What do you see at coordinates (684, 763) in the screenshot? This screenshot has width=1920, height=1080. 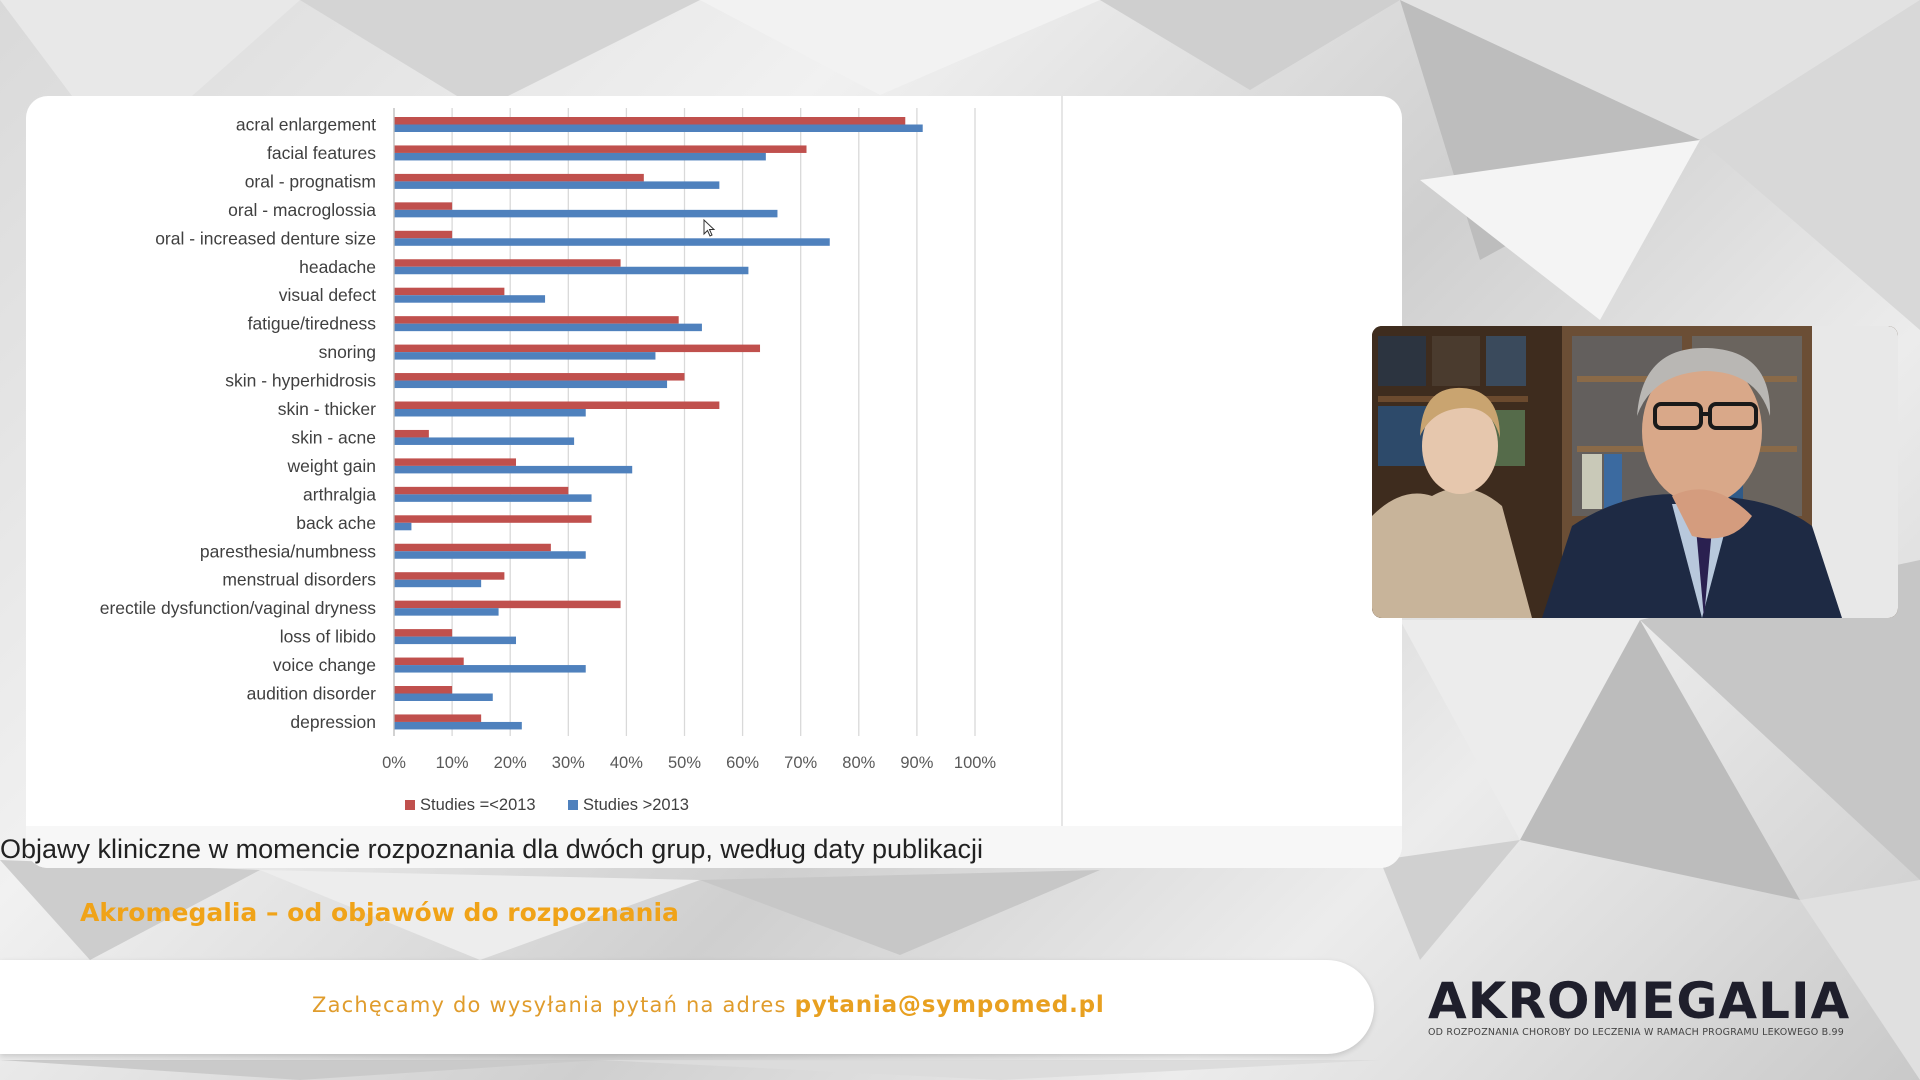 I see `x-tick-label: 50%` at bounding box center [684, 763].